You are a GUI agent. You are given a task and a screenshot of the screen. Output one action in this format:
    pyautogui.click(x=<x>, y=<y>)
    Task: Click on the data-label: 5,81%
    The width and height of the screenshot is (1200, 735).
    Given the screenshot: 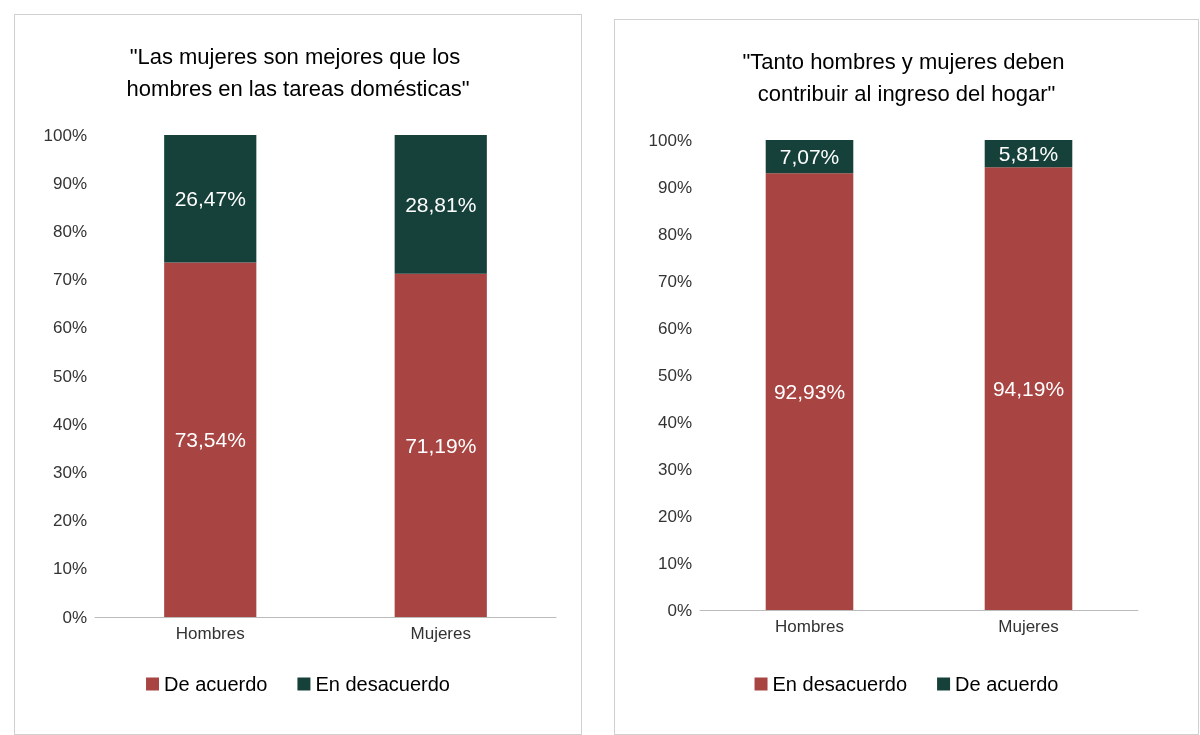 What is the action you would take?
    pyautogui.click(x=1028, y=154)
    